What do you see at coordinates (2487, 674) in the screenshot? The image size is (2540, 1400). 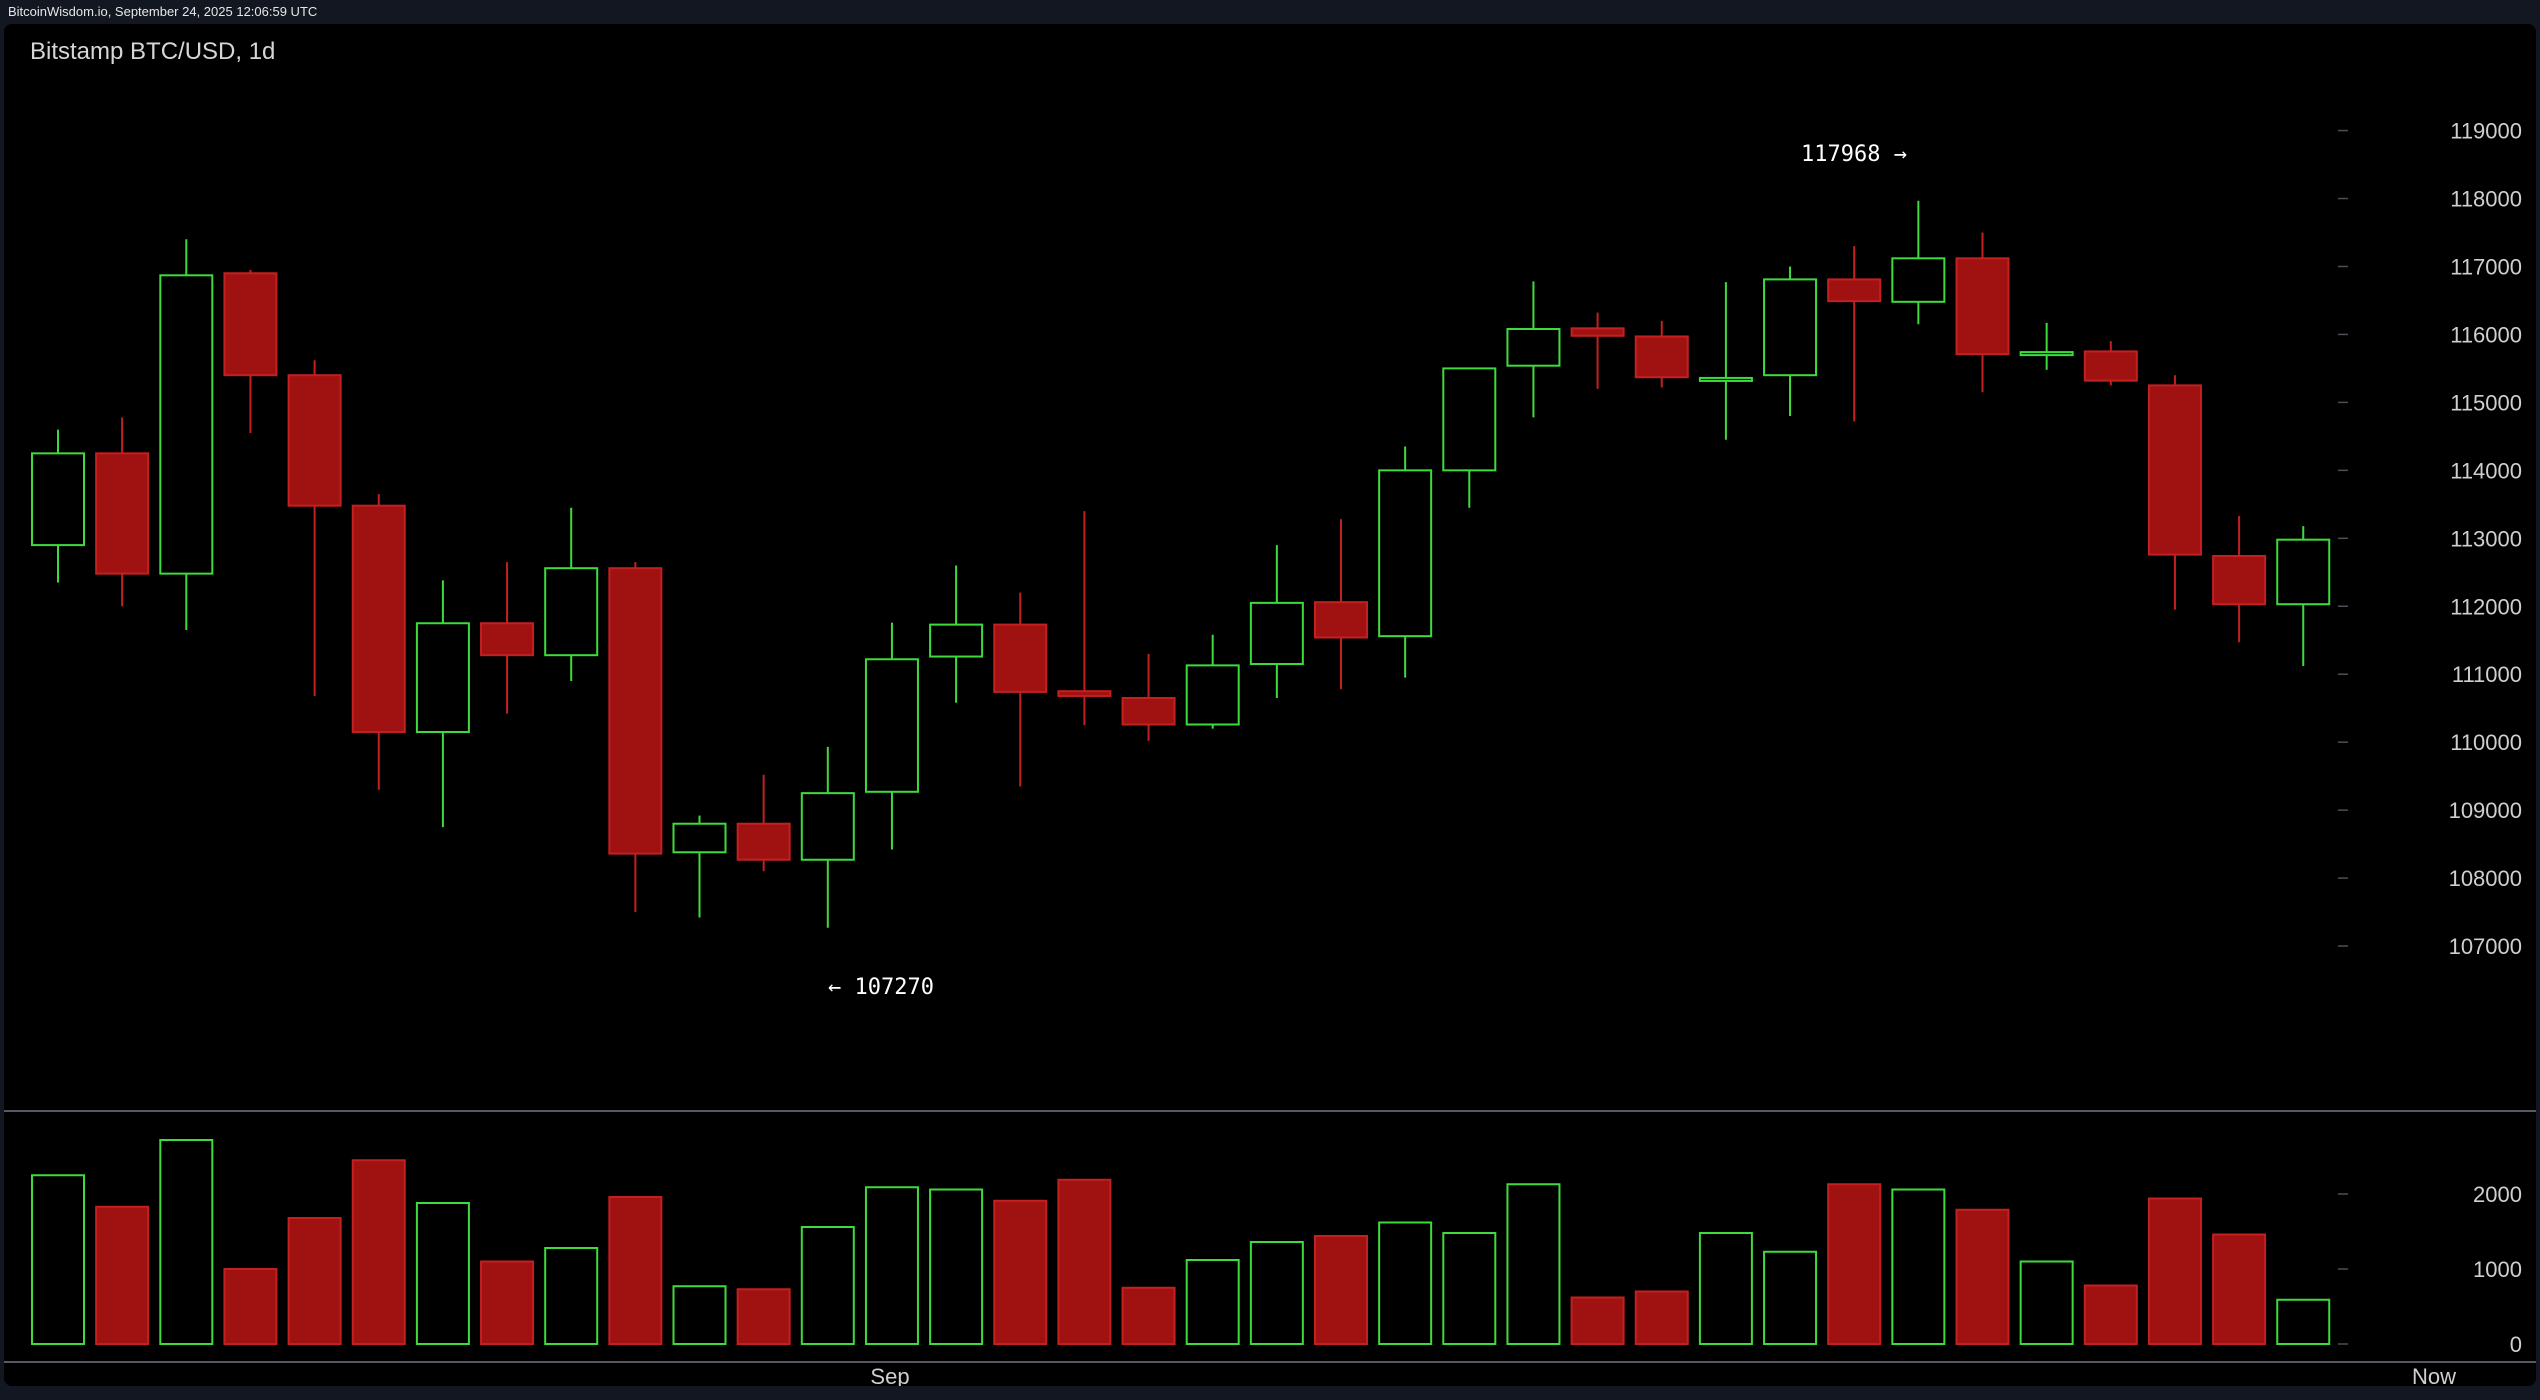 I see `price-tick-label: 111000` at bounding box center [2487, 674].